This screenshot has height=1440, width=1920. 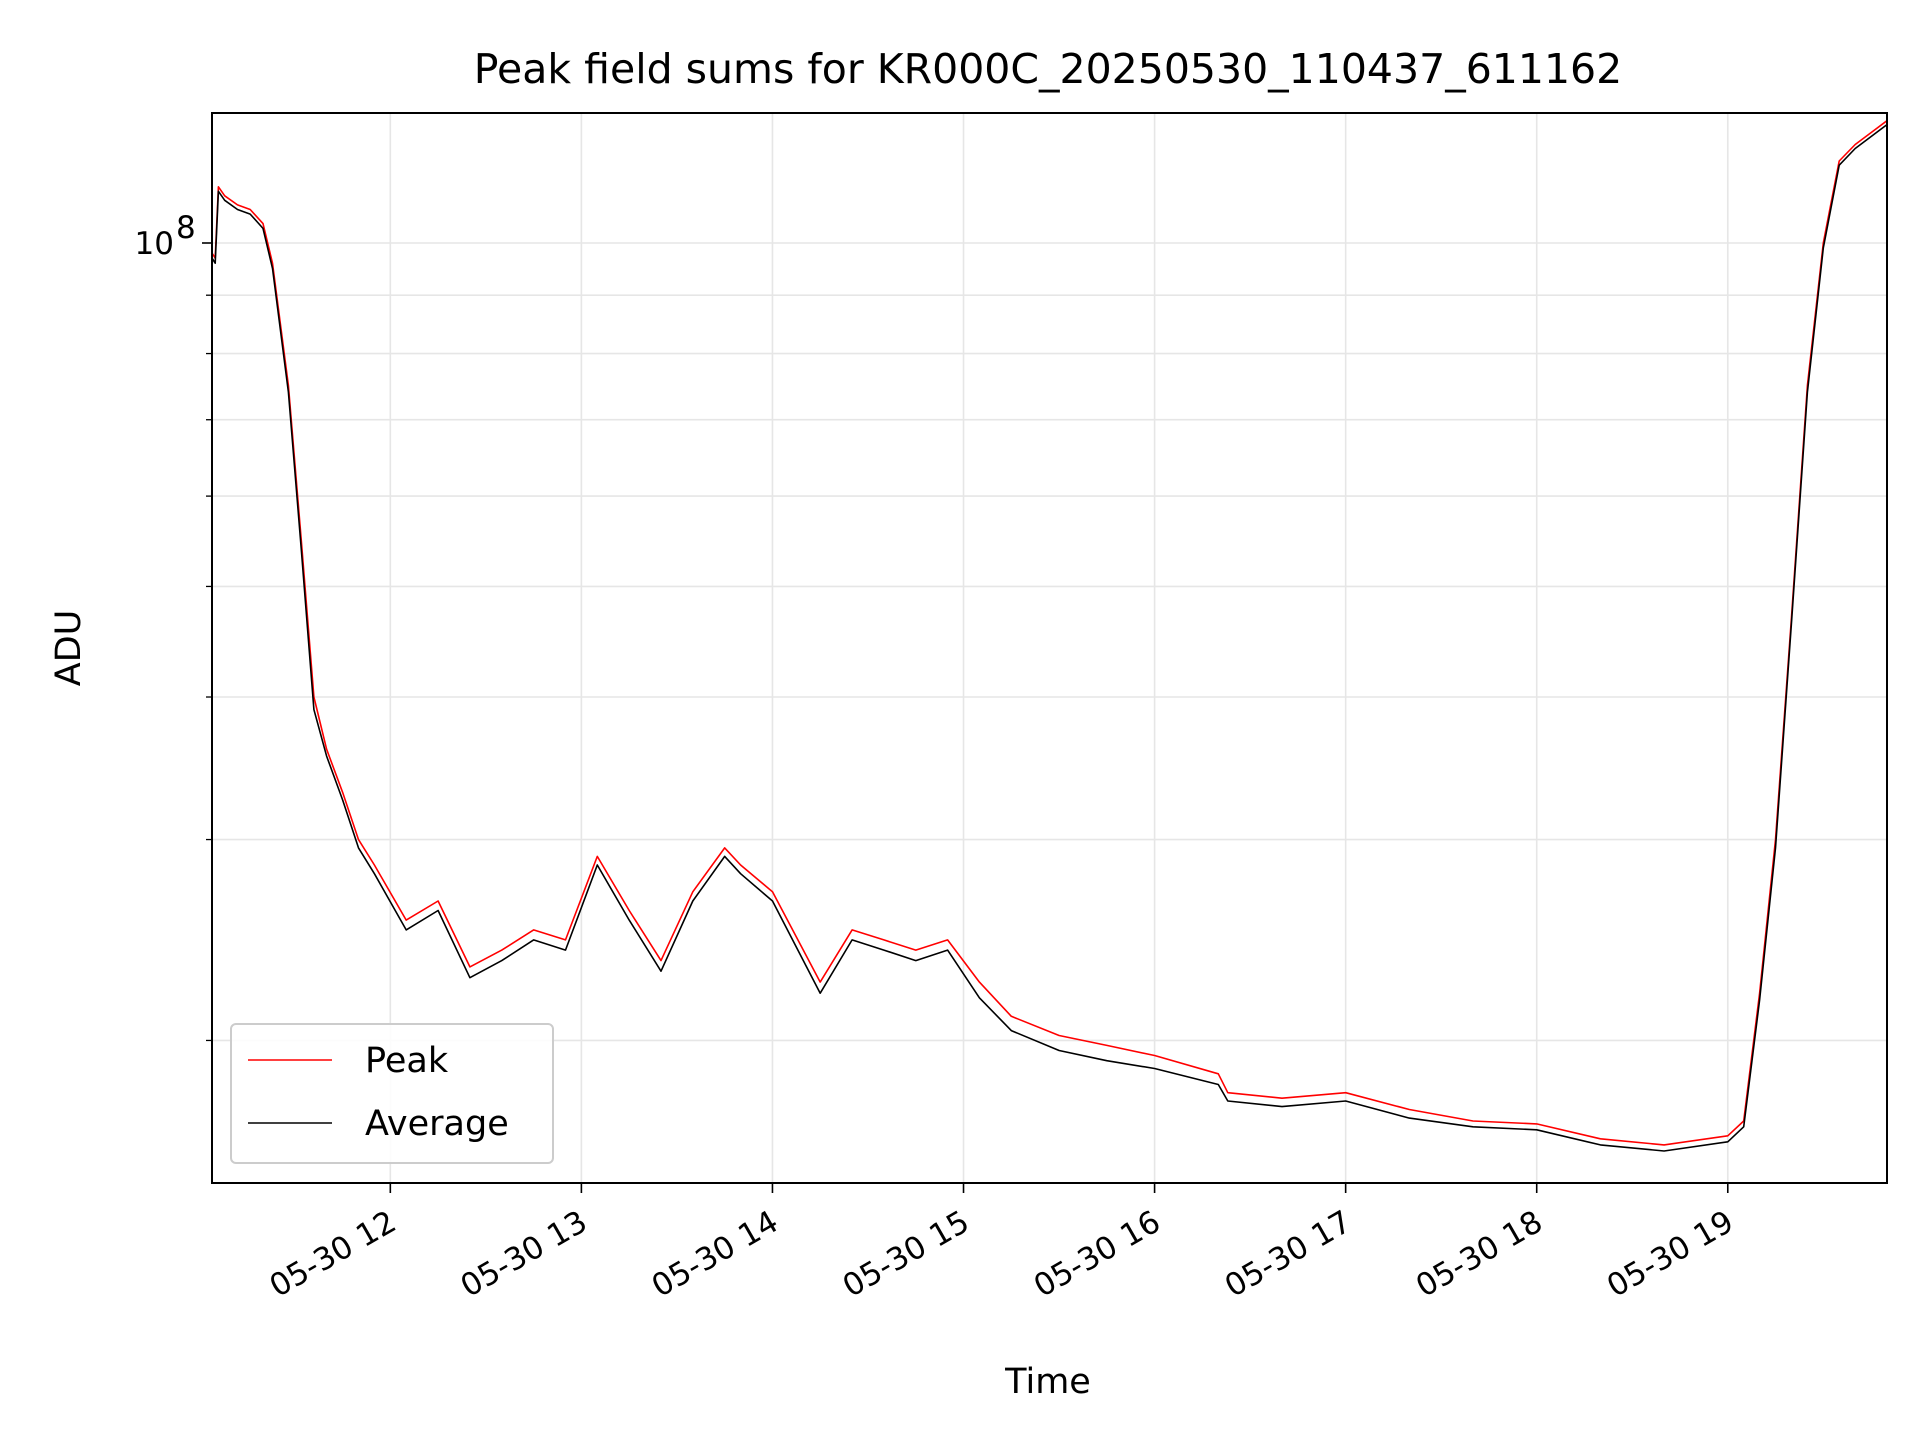 What do you see at coordinates (437, 1124) in the screenshot?
I see `legend-label-average: Average` at bounding box center [437, 1124].